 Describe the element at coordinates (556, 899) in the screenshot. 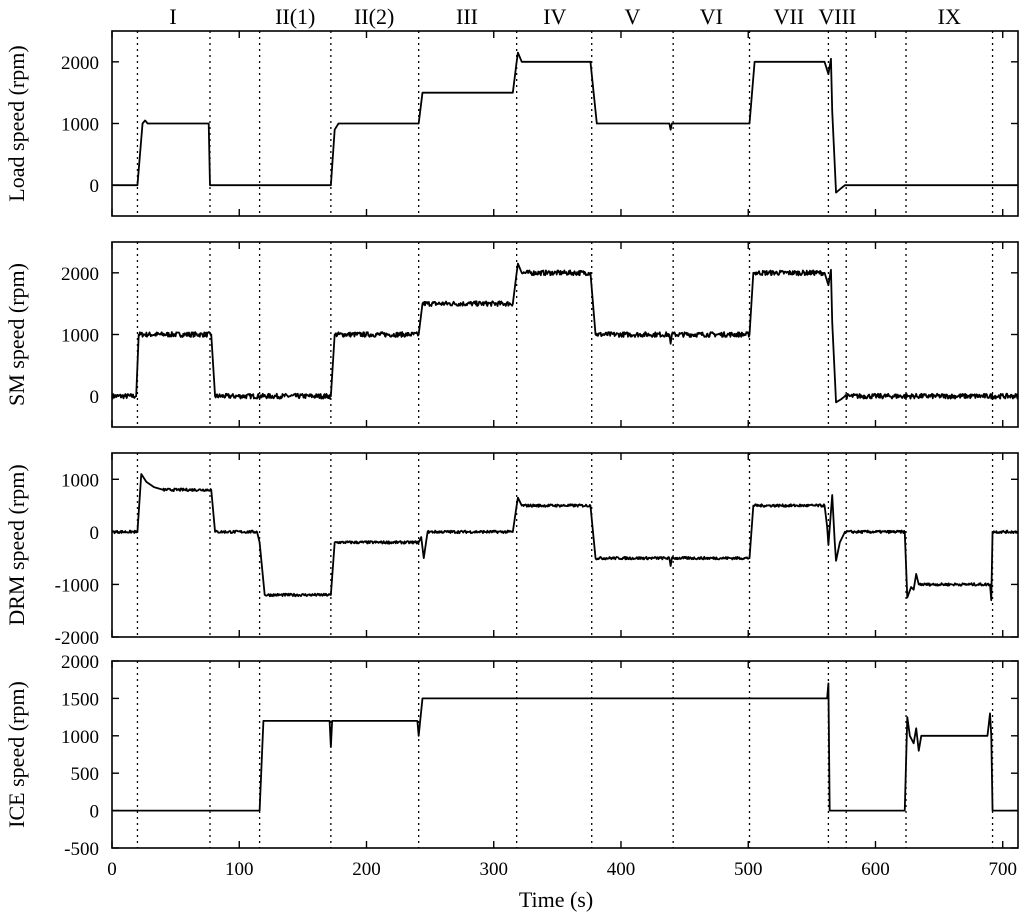

I see `x-axis-title: Time (s)` at that location.